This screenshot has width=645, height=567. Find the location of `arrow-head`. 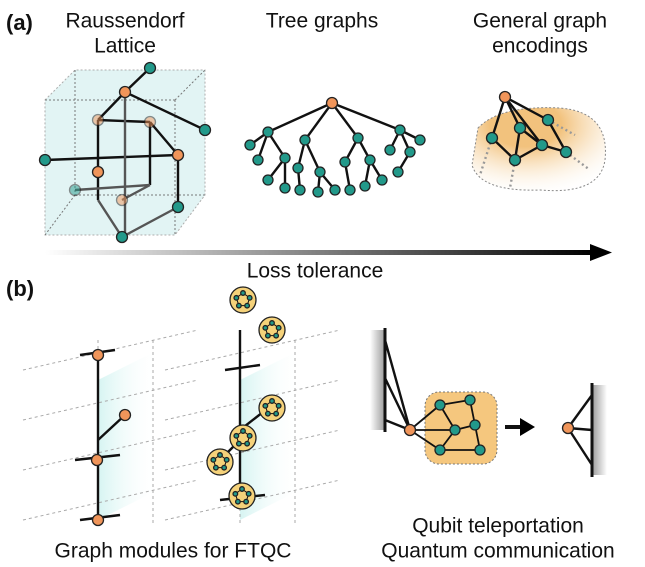

arrow-head is located at coordinates (527, 427).